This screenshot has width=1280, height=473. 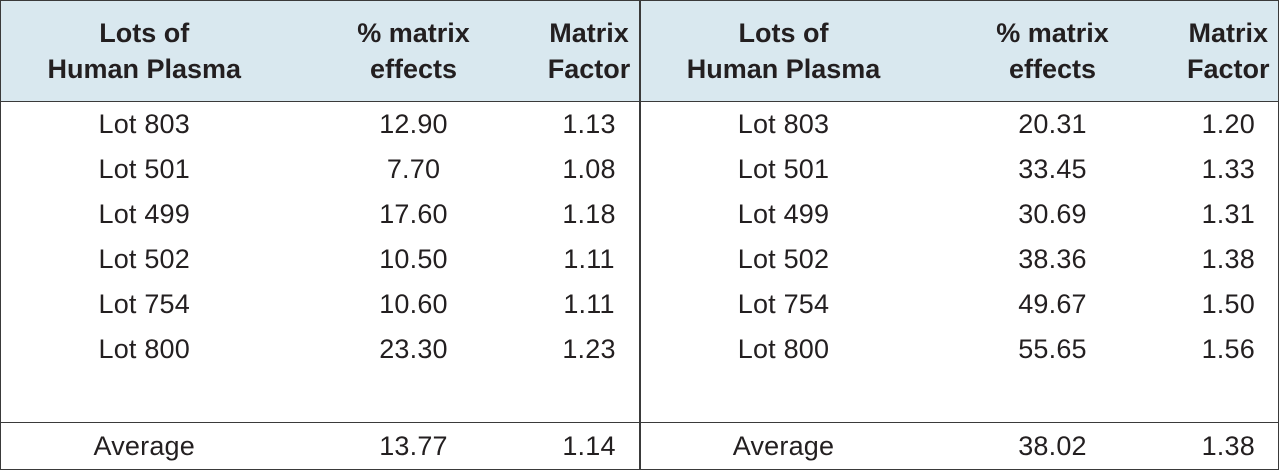 I want to click on table-row: Lot 800 23.30 1.23 Lot 800 55.65 1.56, so click(x=640, y=349).